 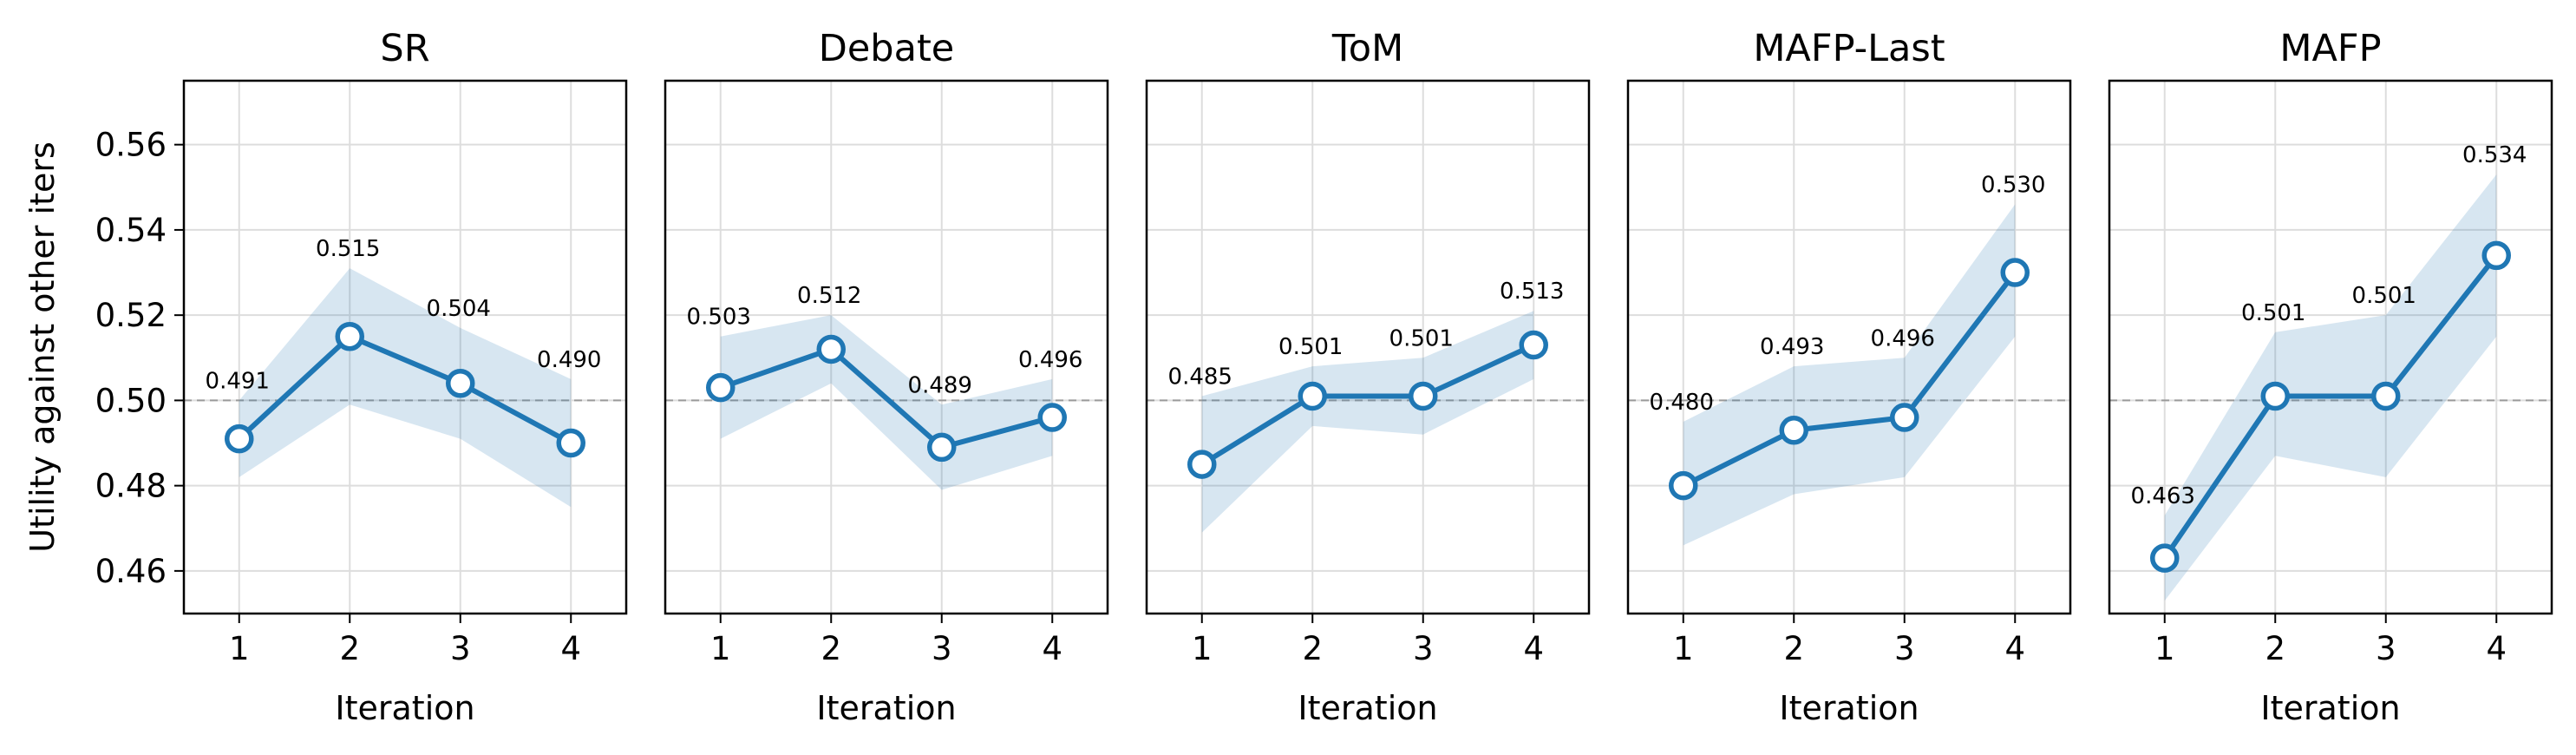 I want to click on data-label: 0.513, so click(x=1532, y=292).